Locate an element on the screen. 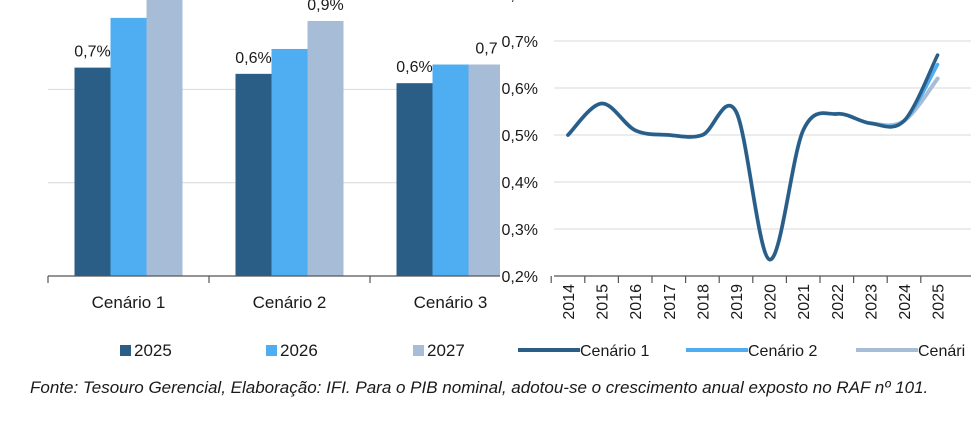  x-tick-label-2022: 2022 is located at coordinates (838, 302).